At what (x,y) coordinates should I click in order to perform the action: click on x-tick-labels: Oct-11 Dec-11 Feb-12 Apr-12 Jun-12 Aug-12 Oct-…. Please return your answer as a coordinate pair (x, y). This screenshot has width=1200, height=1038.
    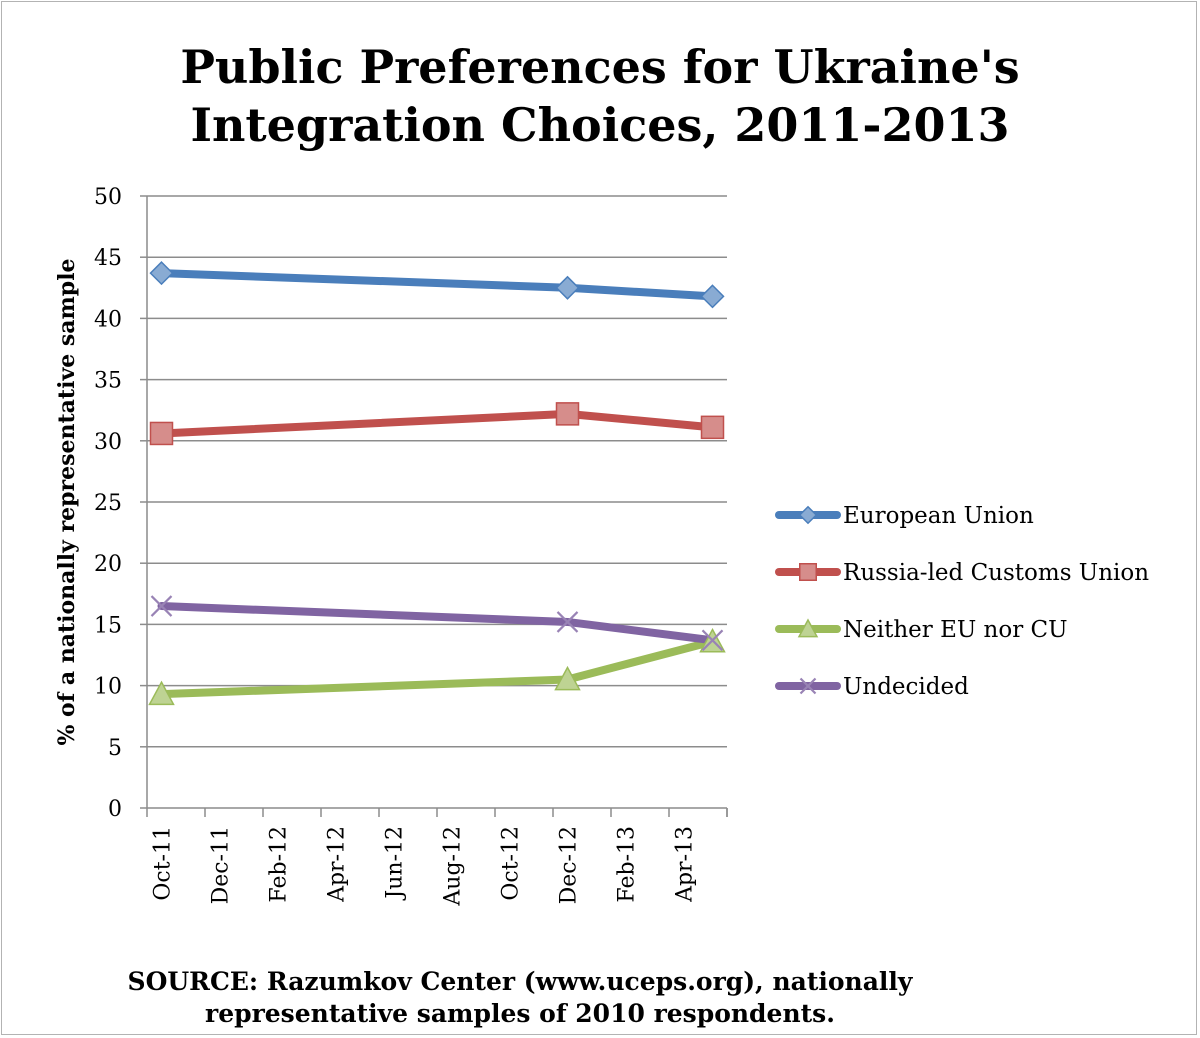
    Looking at the image, I should click on (424, 866).